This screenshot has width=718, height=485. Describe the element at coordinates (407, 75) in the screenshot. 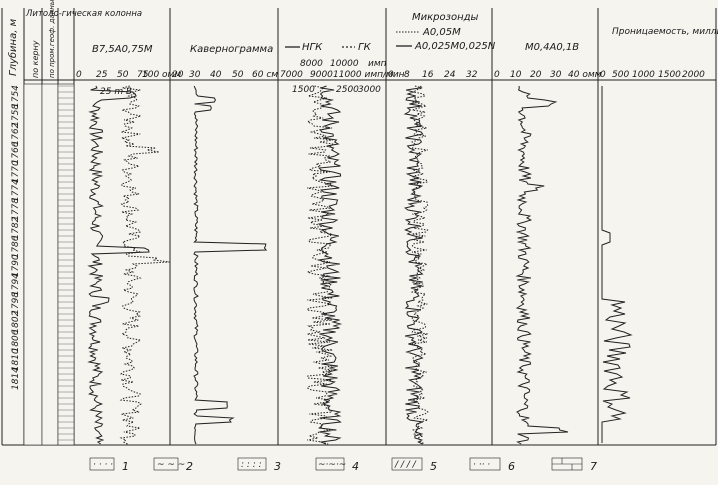

I see `svg-text: 8` at that location.